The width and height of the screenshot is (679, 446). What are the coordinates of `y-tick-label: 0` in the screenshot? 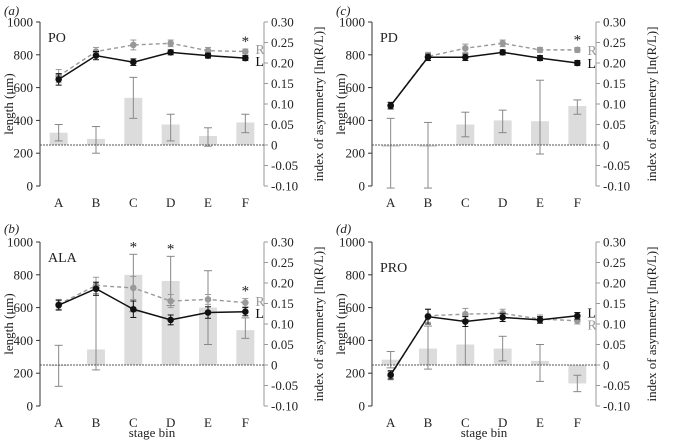 It's located at (362, 186).